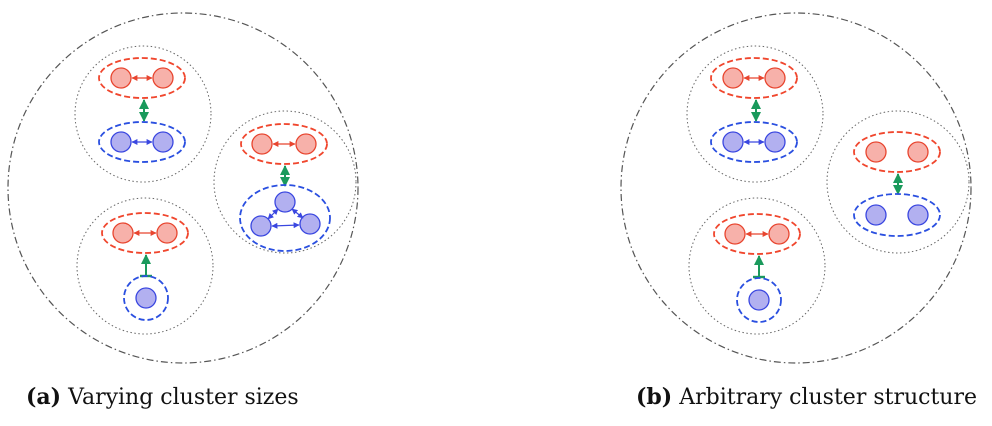 The height and width of the screenshot is (426, 992). I want to click on caption-panel-a: (a) Varying cluster sizes, so click(162, 397).